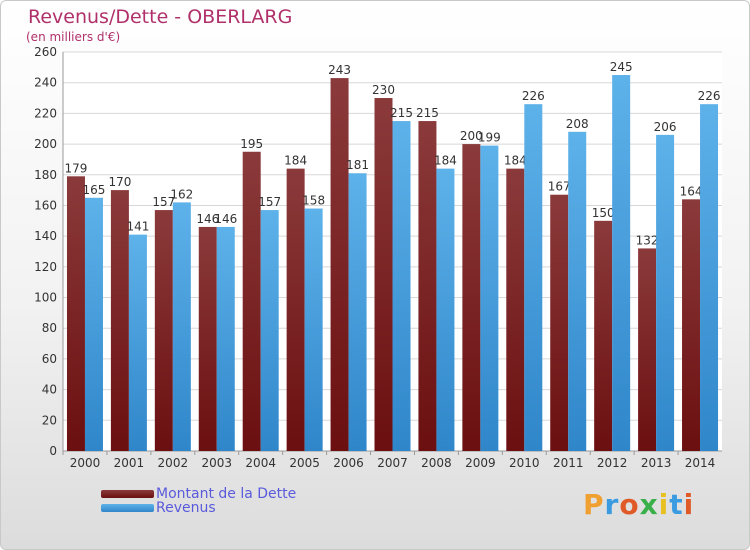 This screenshot has height=550, width=750. Describe the element at coordinates (207, 219) in the screenshot. I see `data-label-debt: 146` at that location.